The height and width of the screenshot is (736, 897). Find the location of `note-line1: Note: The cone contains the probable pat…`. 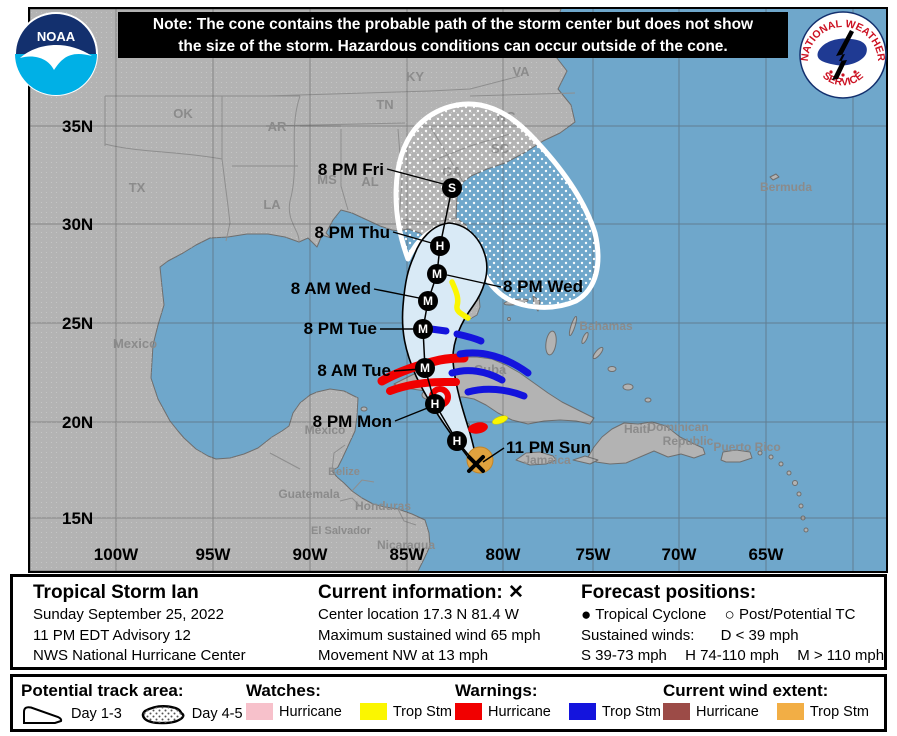

note-line1: Note: The cone contains the probable pat… is located at coordinates (453, 24).